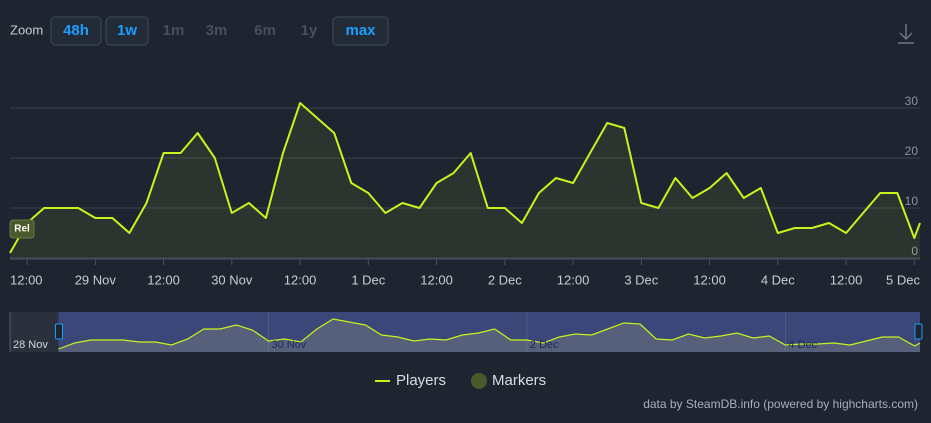 The height and width of the screenshot is (423, 931). What do you see at coordinates (368, 279) in the screenshot?
I see `x-tick-label: 1 Dec` at bounding box center [368, 279].